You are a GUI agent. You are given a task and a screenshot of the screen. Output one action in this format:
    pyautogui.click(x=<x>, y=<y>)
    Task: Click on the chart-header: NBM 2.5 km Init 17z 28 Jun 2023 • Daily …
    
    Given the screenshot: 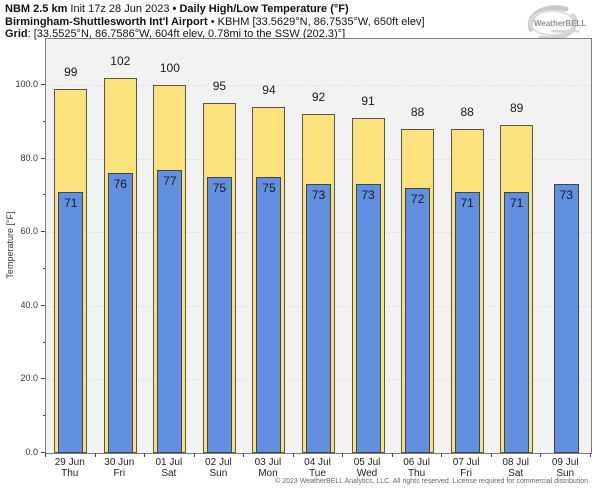 What is the action you would take?
    pyautogui.click(x=215, y=22)
    